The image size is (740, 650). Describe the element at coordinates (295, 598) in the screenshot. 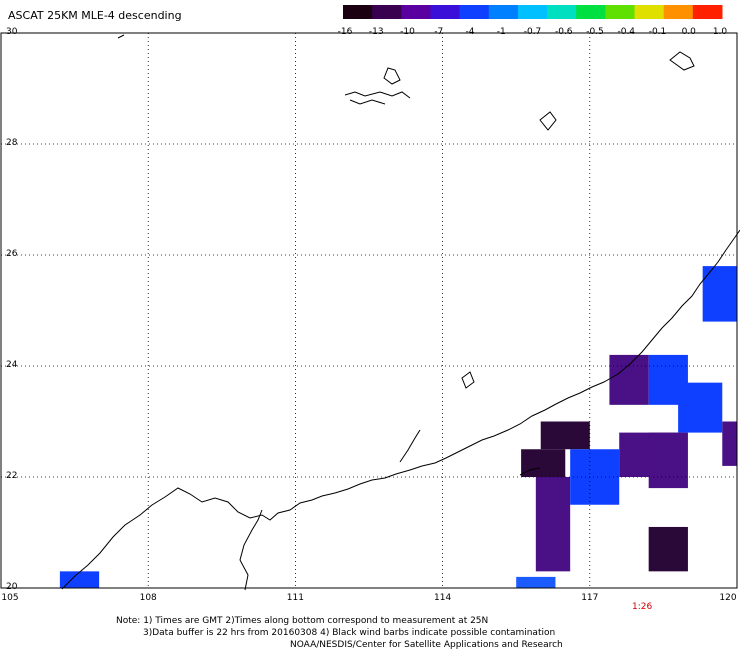

I see `longitude-tick: 111` at that location.